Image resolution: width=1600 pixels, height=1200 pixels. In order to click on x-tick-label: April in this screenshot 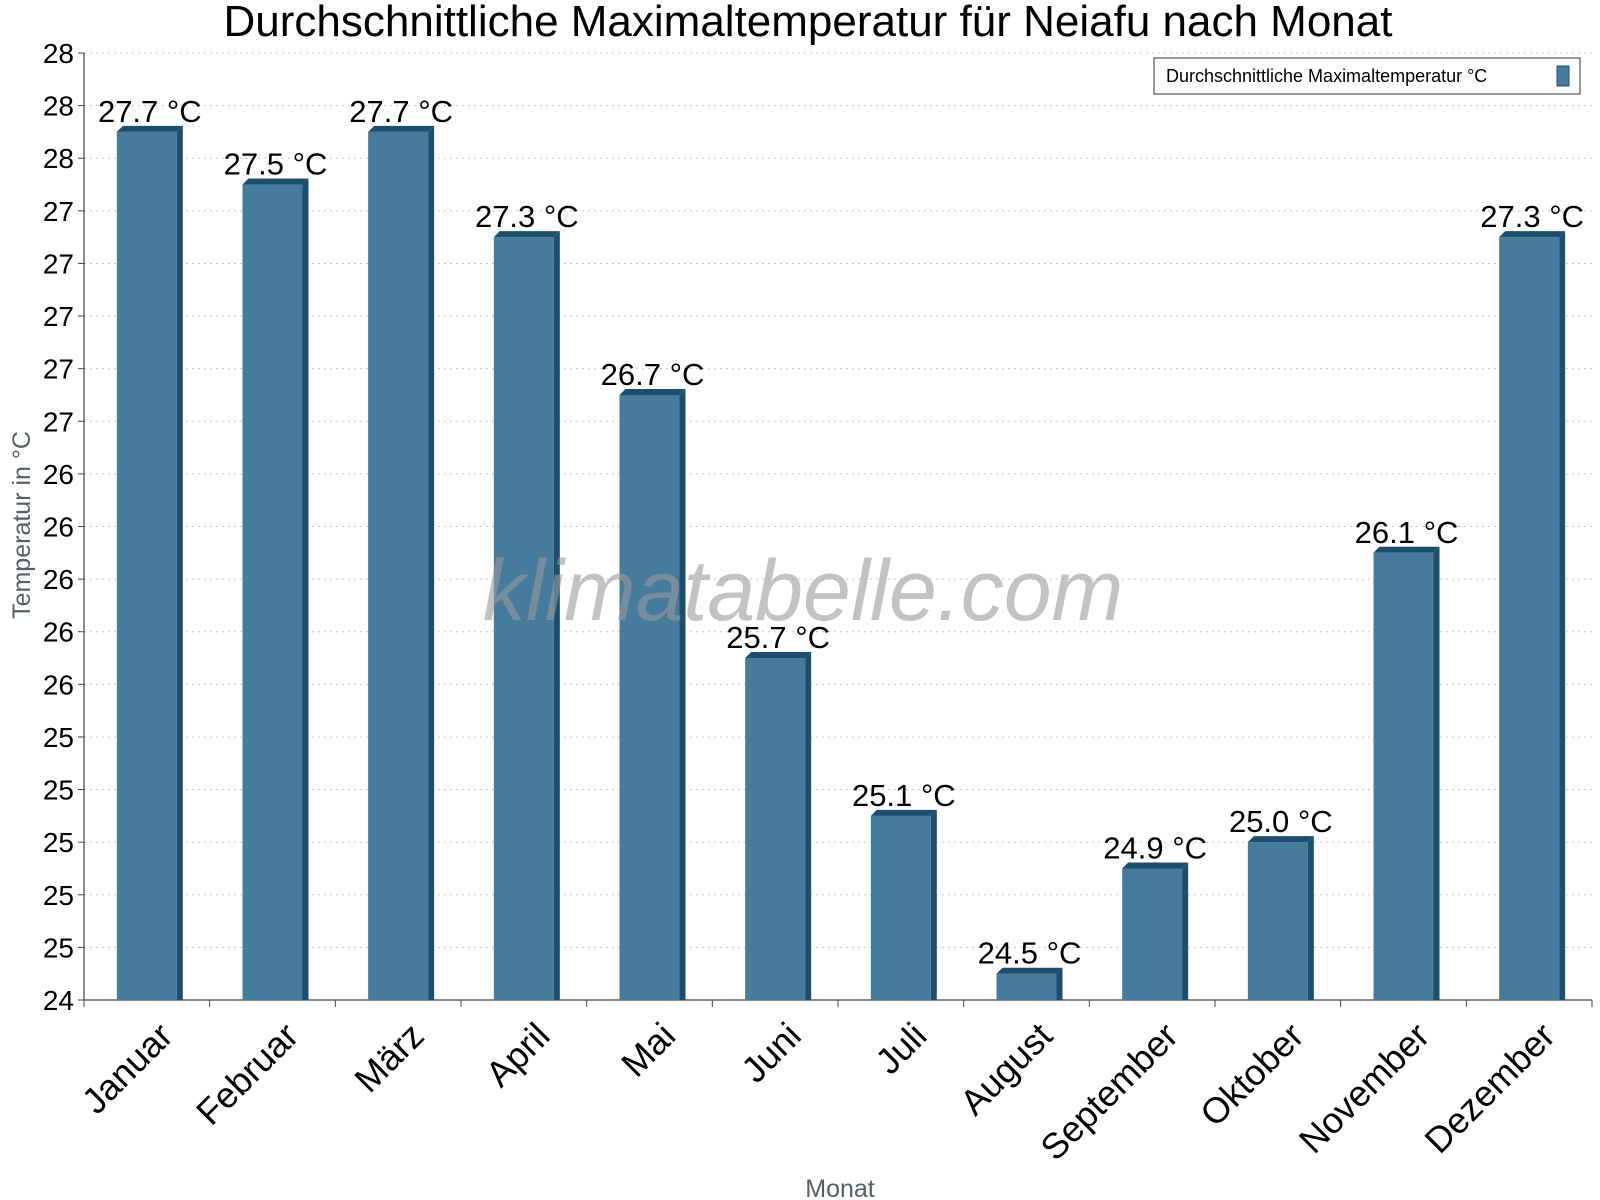, I will do `click(518, 1055)`.